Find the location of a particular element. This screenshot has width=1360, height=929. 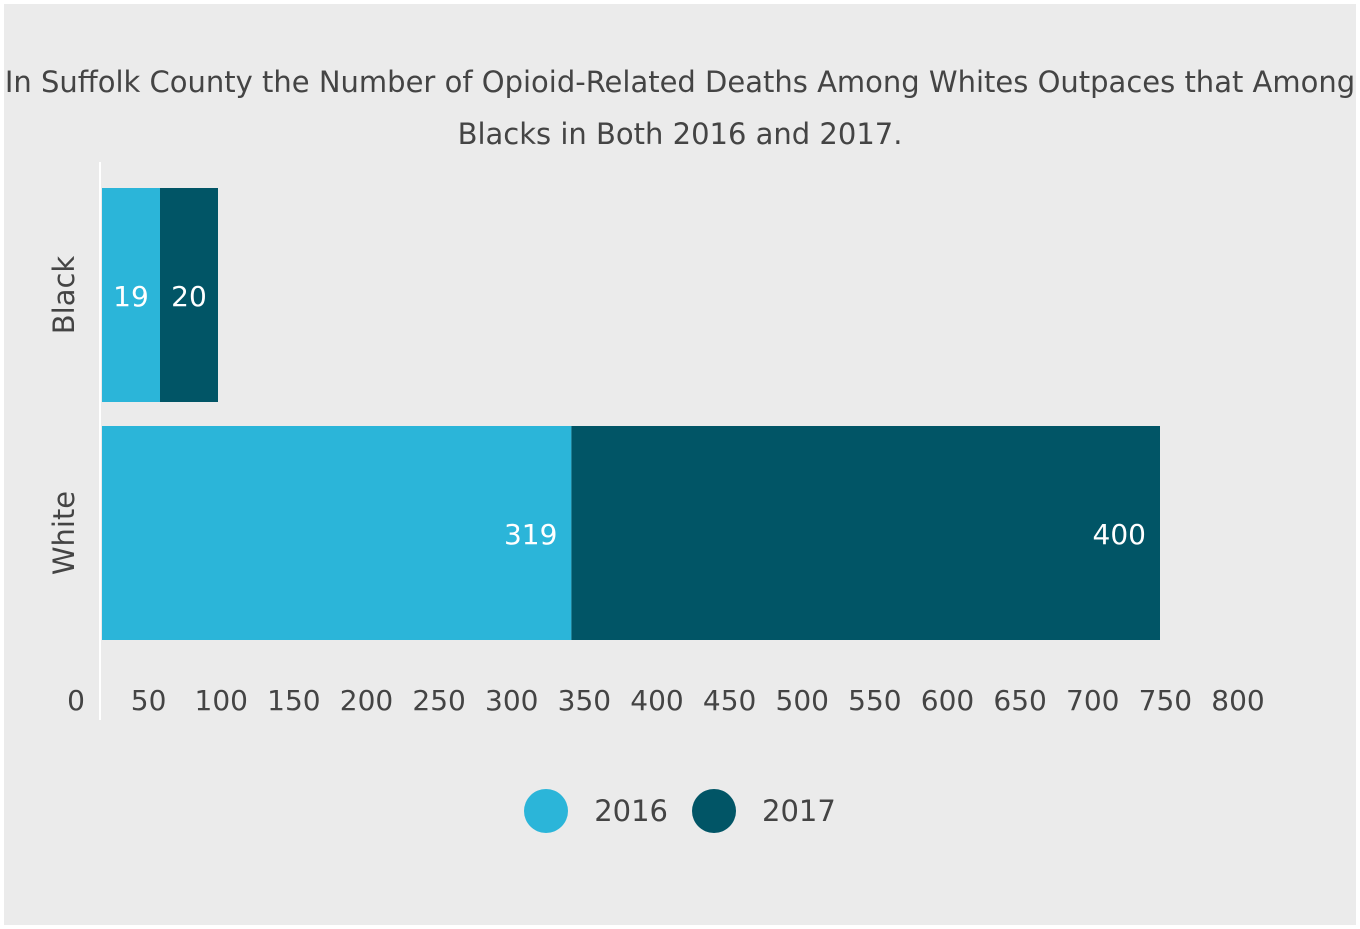

x-tick-label-150: 150 is located at coordinates (293, 700).